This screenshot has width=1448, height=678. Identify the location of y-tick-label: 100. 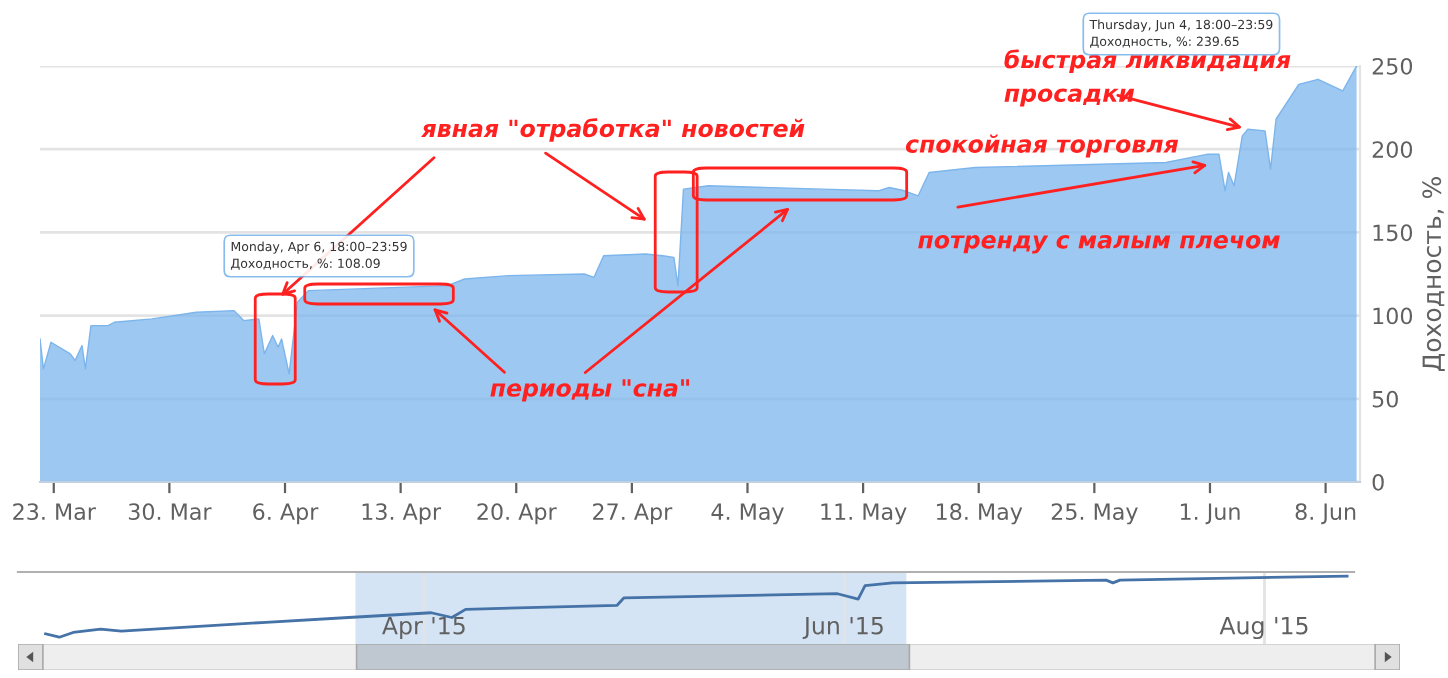
(1393, 316).